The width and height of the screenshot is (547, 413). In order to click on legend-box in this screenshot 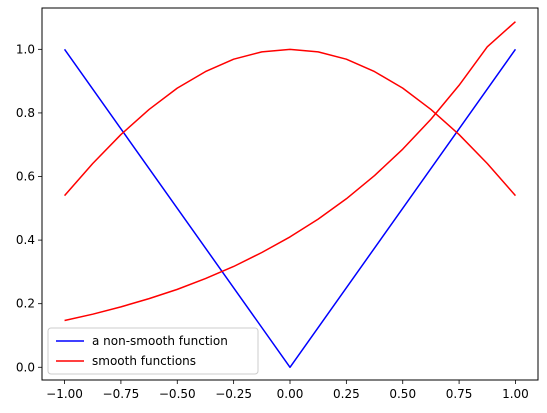, I will do `click(153, 351)`.